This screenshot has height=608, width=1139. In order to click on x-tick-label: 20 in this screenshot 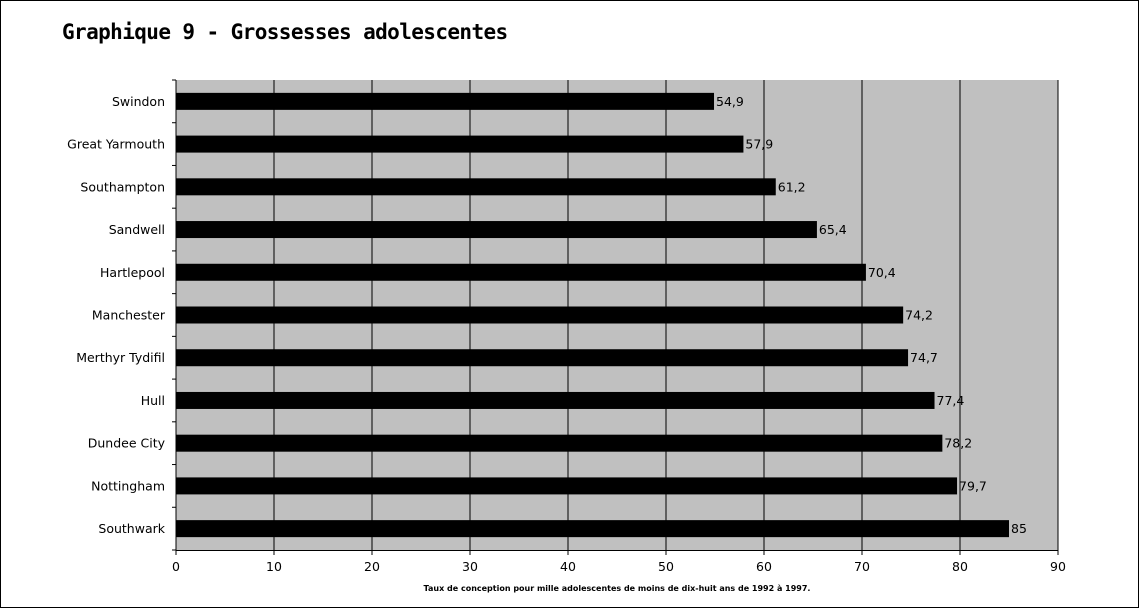, I will do `click(372, 566)`.